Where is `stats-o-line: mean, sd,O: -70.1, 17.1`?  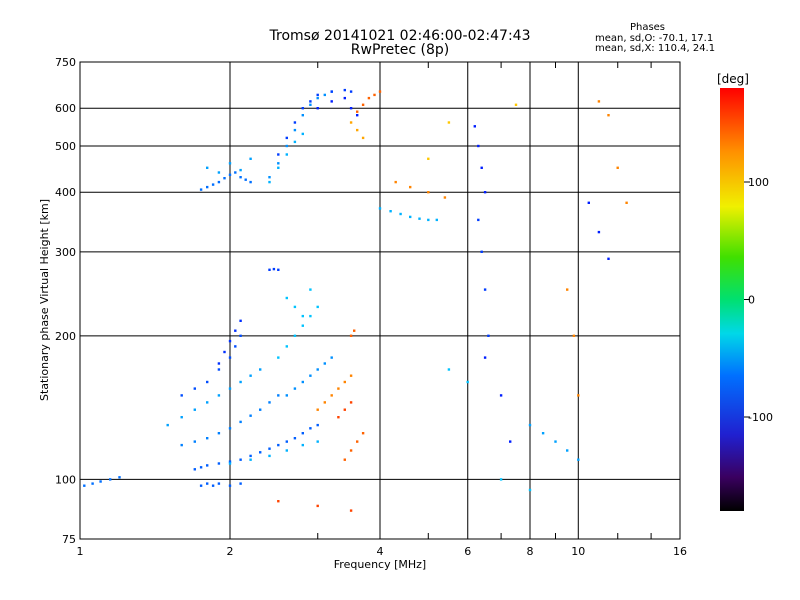 stats-o-line: mean, sd,O: -70.1, 17.1 is located at coordinates (654, 38).